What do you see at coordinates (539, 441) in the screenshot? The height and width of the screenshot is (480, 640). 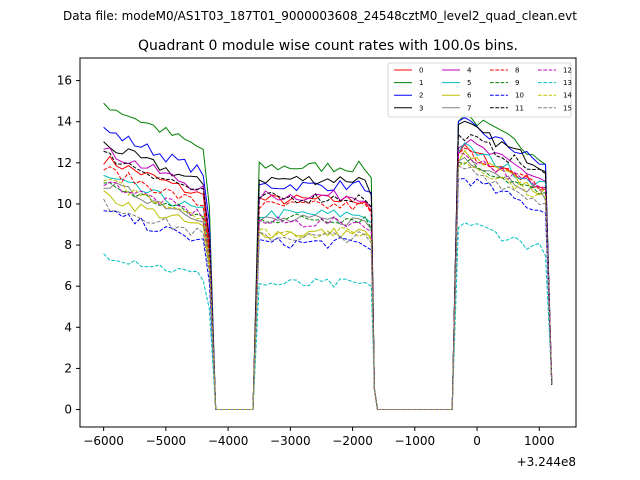 I see `x-tick-label: 1000` at bounding box center [539, 441].